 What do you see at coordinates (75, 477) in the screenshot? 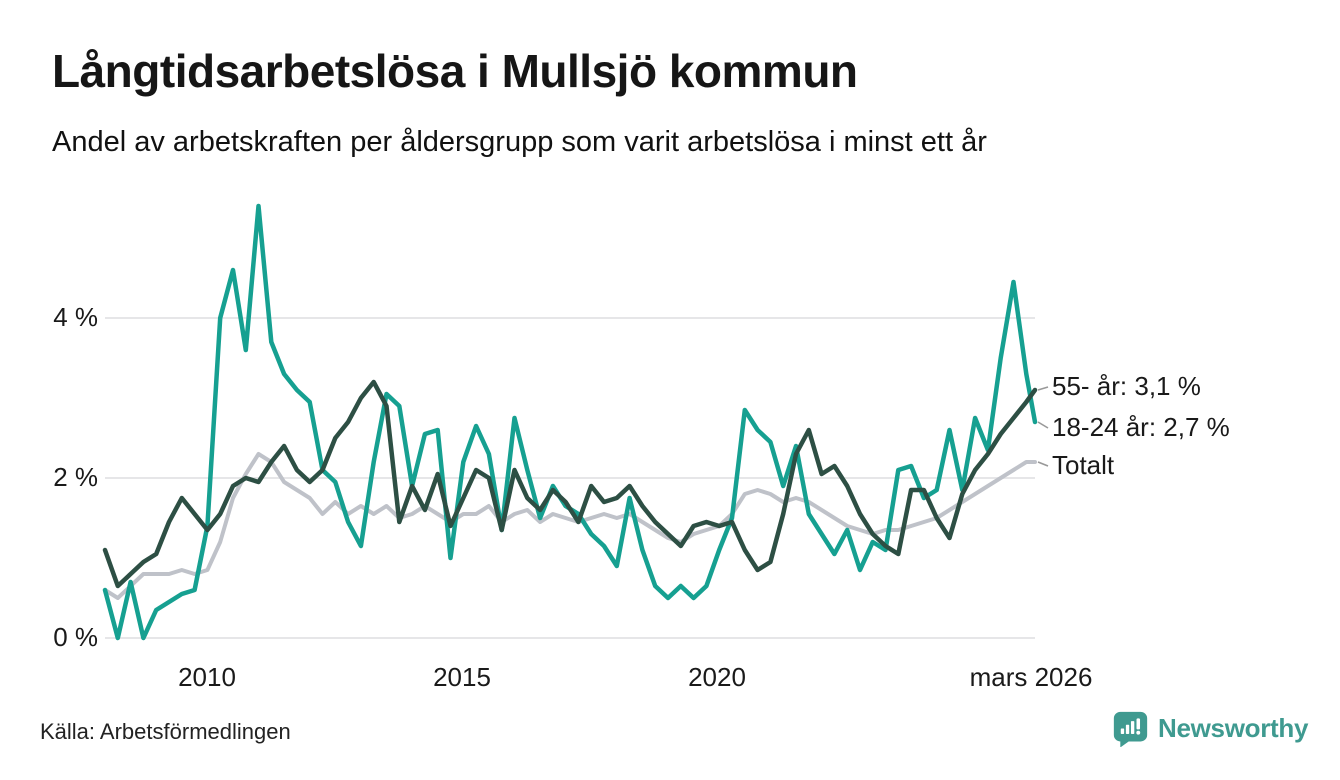
I see `y-axis-tick-2: 2 %` at bounding box center [75, 477].